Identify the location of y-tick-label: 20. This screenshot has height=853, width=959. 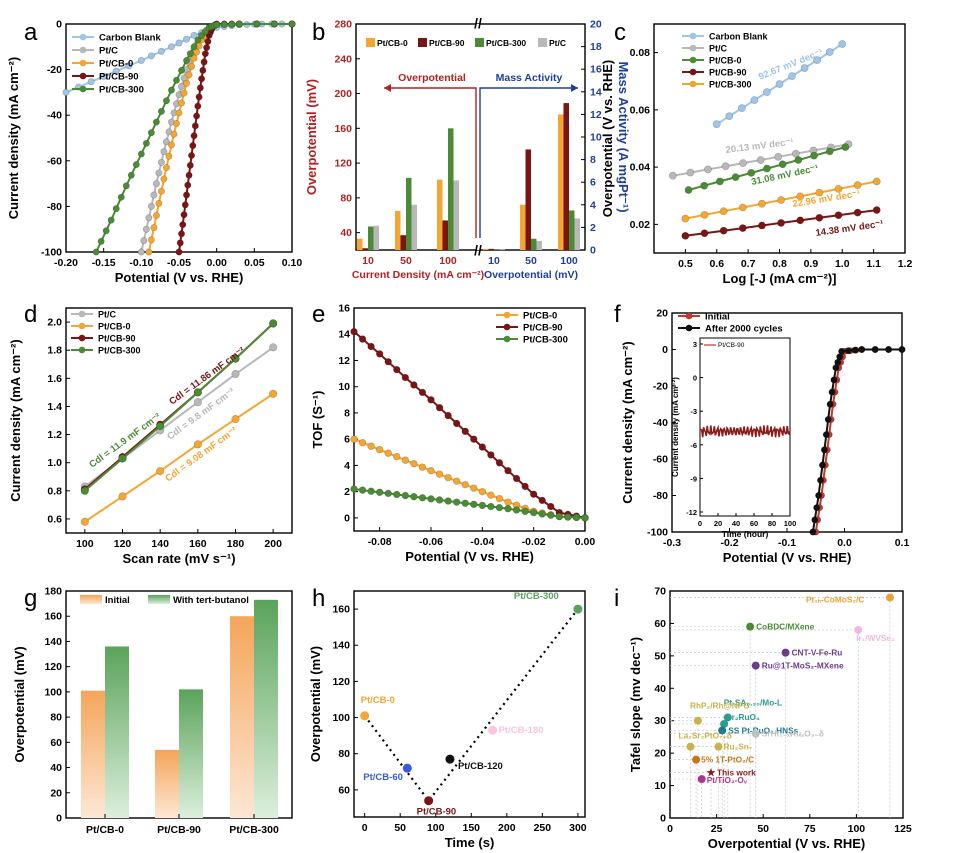
(56, 793).